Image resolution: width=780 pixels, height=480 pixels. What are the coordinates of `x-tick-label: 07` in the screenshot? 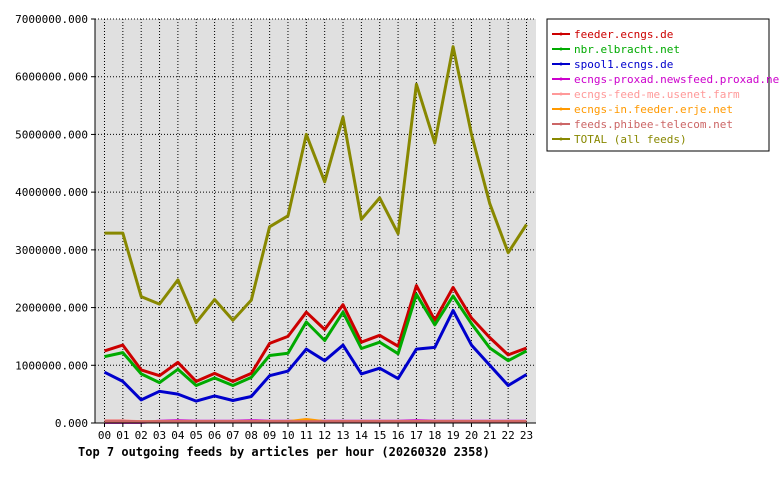 It's located at (232, 435).